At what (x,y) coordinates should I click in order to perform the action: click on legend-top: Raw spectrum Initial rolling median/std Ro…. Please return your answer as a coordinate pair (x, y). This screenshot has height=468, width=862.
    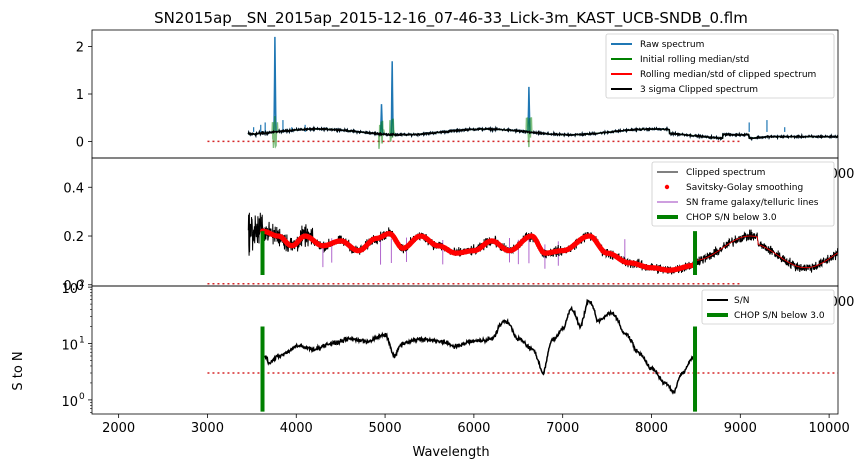
    Looking at the image, I should click on (720, 66).